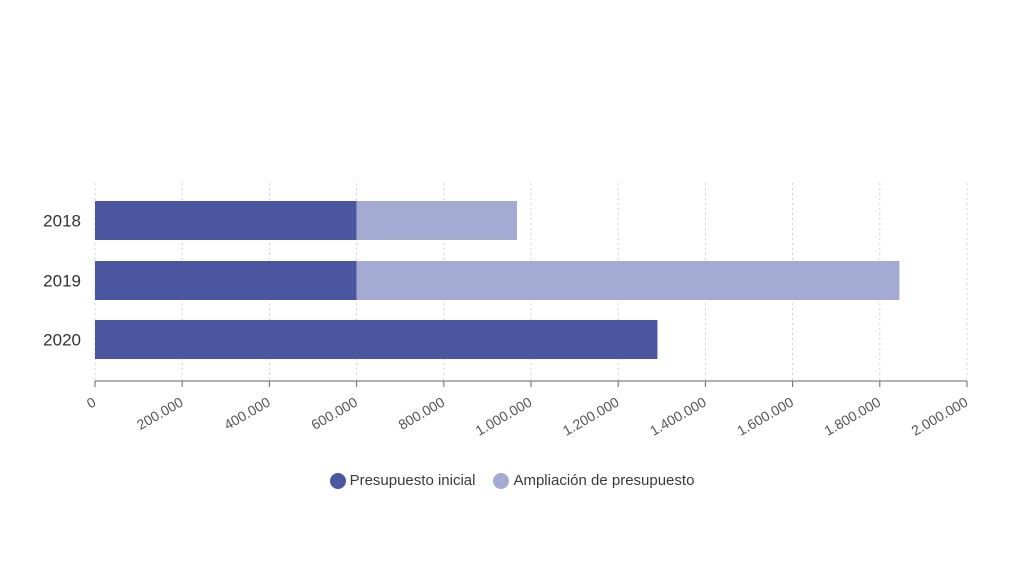 The width and height of the screenshot is (1024, 576). I want to click on y-category-label: 2019, so click(62, 281).